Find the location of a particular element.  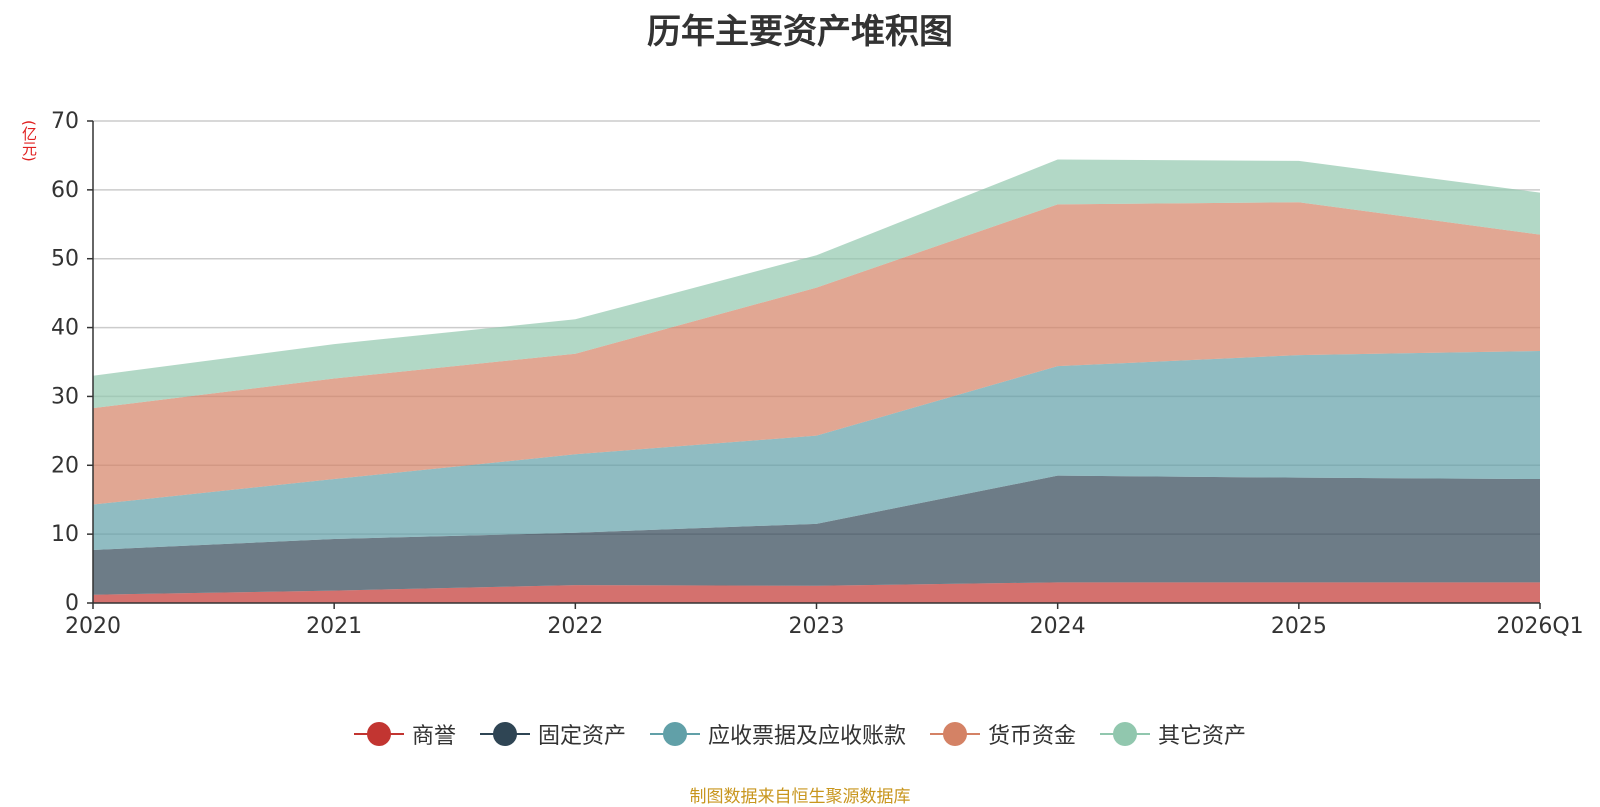

y-tick-label: 60 is located at coordinates (65, 190).